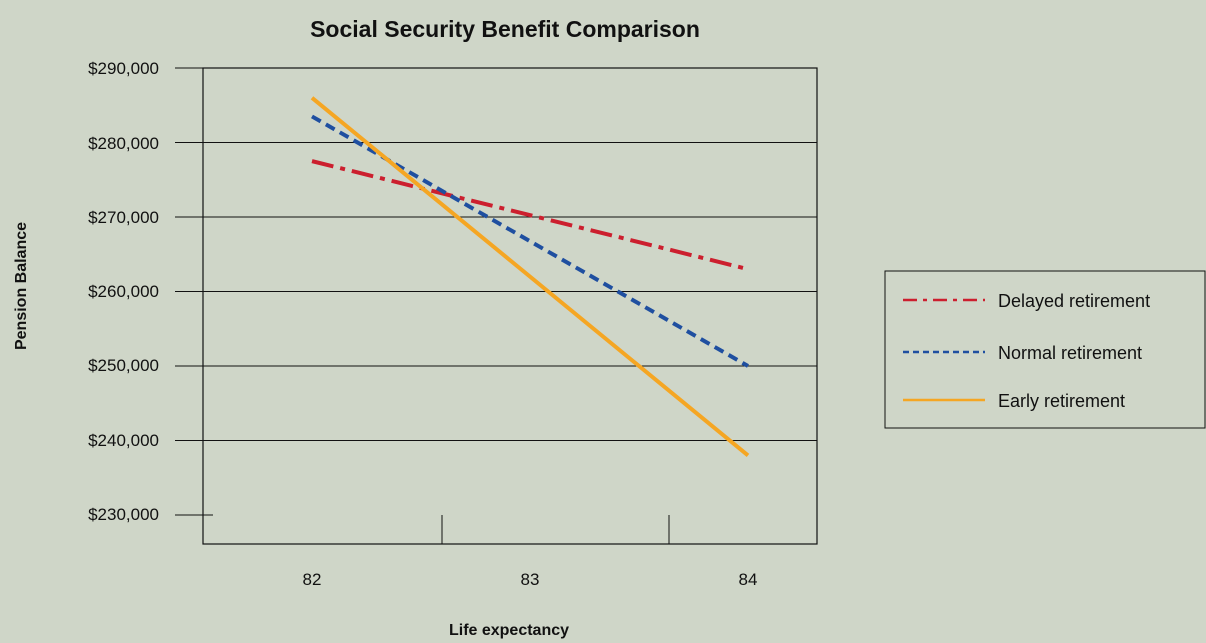  Describe the element at coordinates (312, 579) in the screenshot. I see `x-tick-label: 82` at that location.